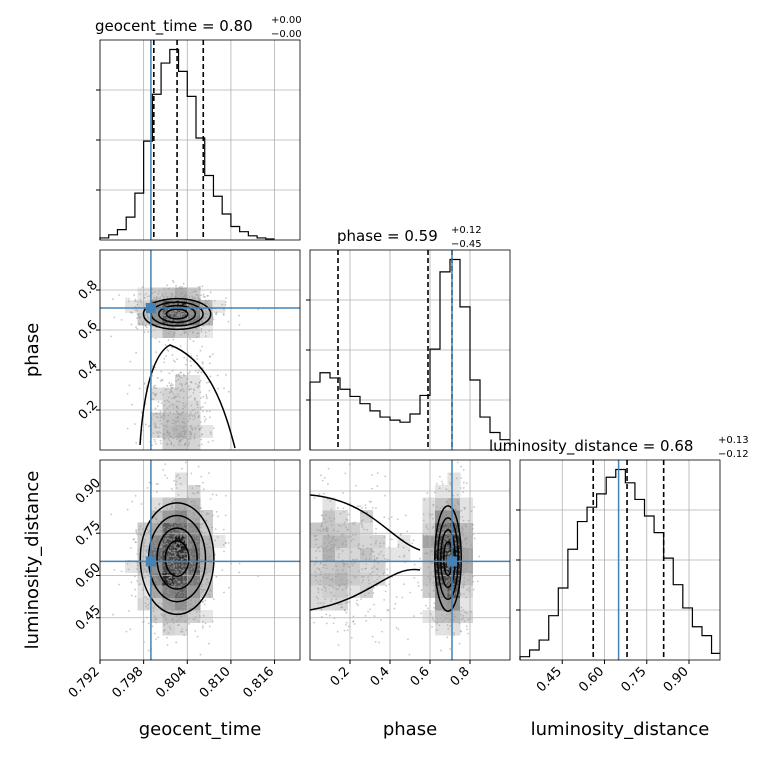 The width and height of the screenshot is (760, 760). I want to click on contour-level, so click(177, 314).